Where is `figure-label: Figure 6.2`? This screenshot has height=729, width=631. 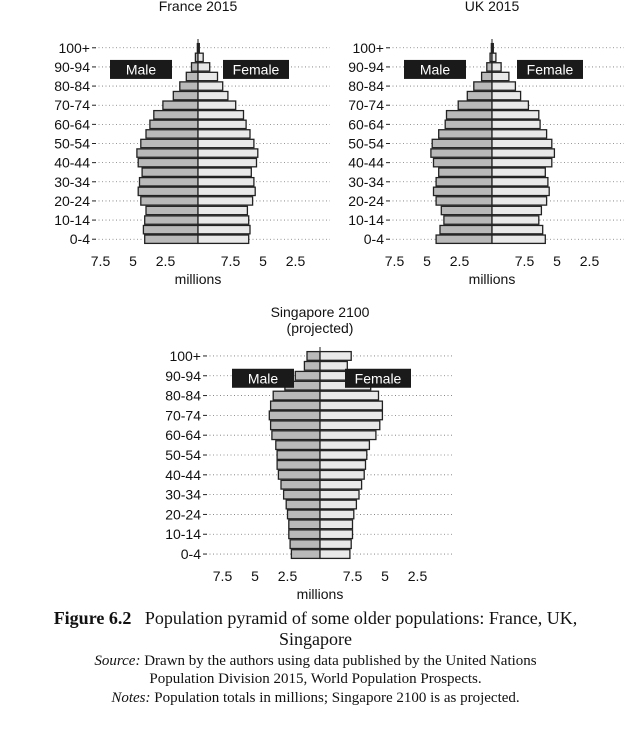 figure-label: Figure 6.2 is located at coordinates (92, 618).